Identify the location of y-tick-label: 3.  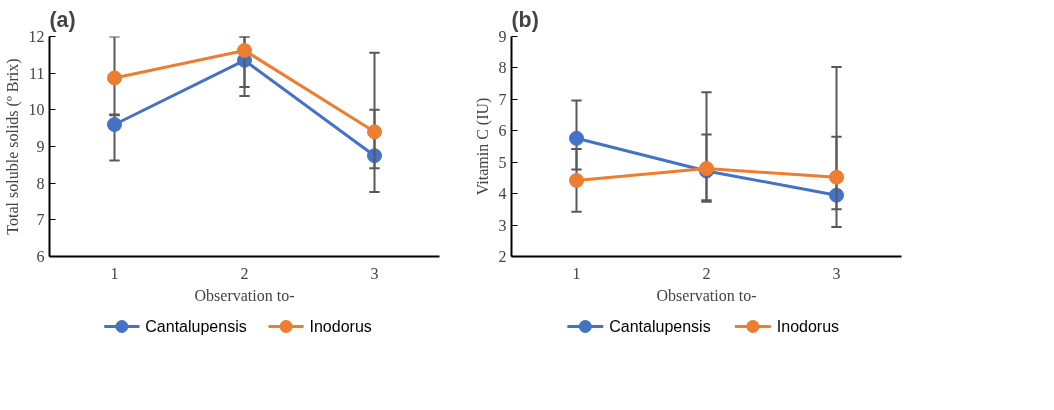
(502, 225).